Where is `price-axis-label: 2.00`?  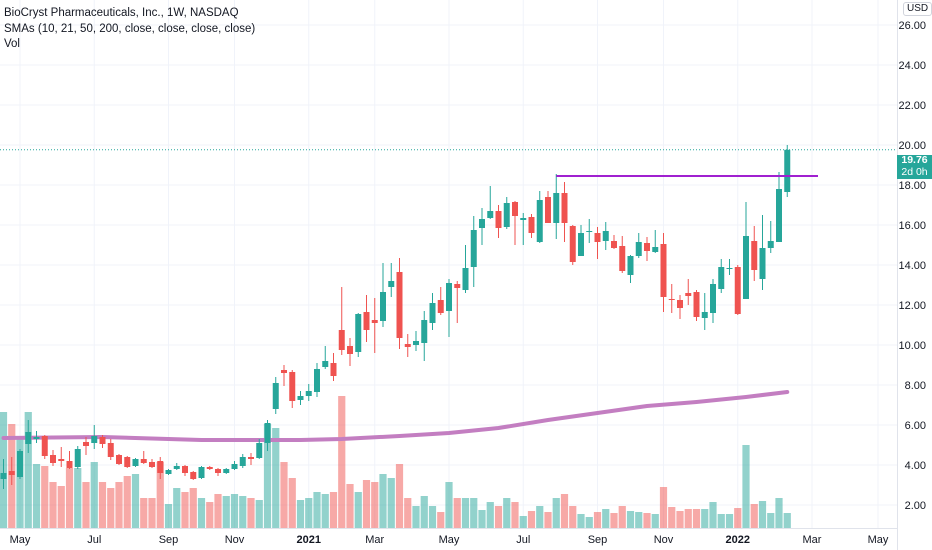 price-axis-label: 2.00 is located at coordinates (915, 506).